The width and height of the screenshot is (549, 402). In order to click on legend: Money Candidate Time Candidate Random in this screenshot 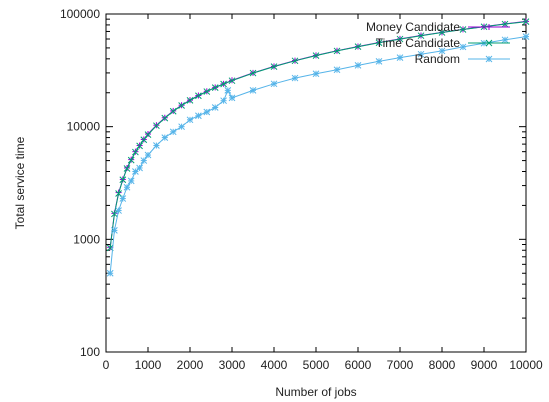, I will do `click(438, 43)`.